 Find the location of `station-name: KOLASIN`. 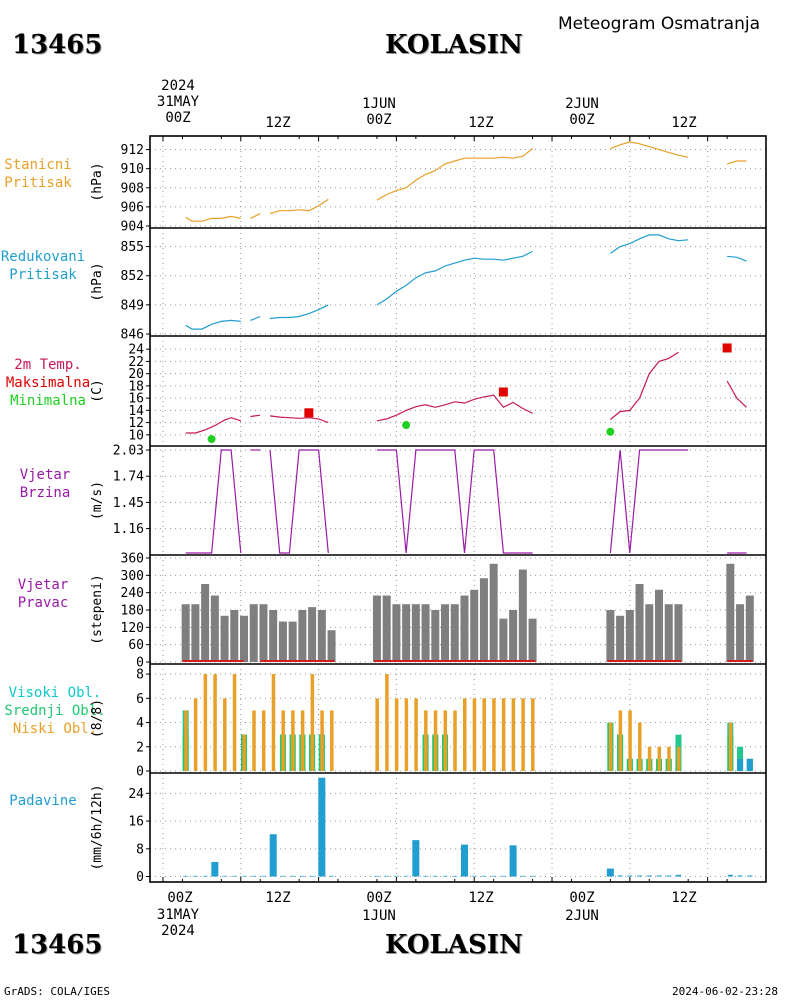

station-name: KOLASIN is located at coordinates (454, 45).